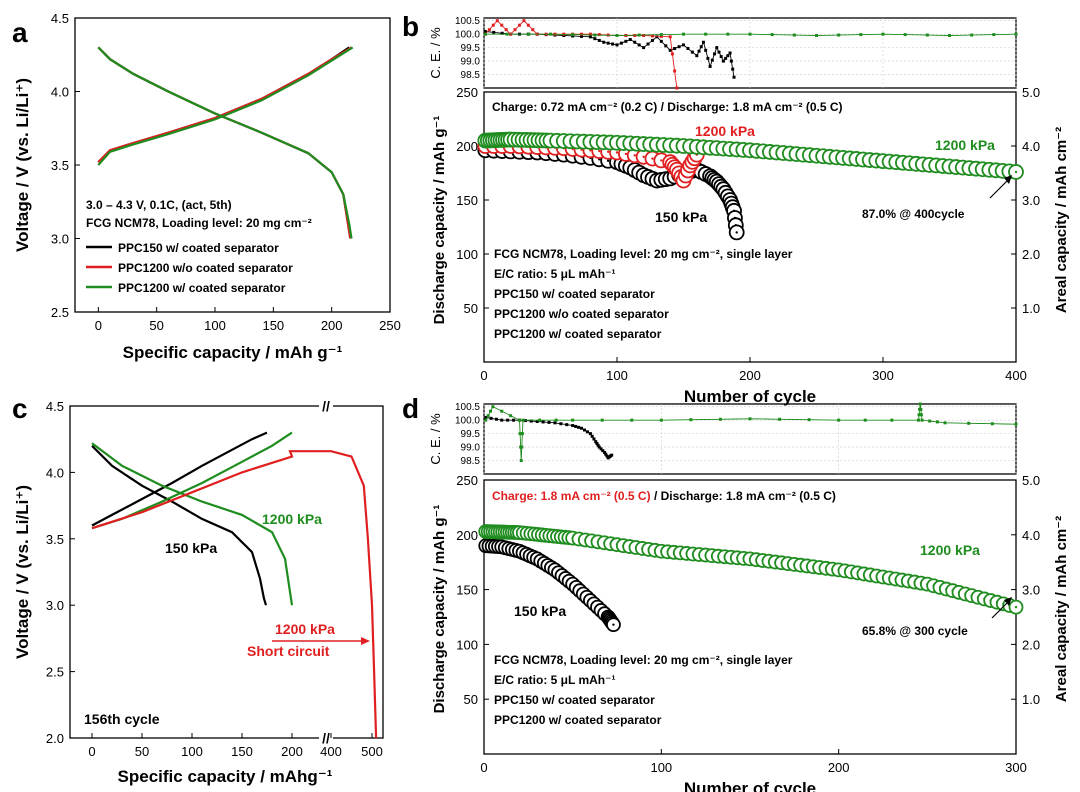 The image size is (1080, 792). What do you see at coordinates (839, 767) in the screenshot?
I see `x-tick-label: 200` at bounding box center [839, 767].